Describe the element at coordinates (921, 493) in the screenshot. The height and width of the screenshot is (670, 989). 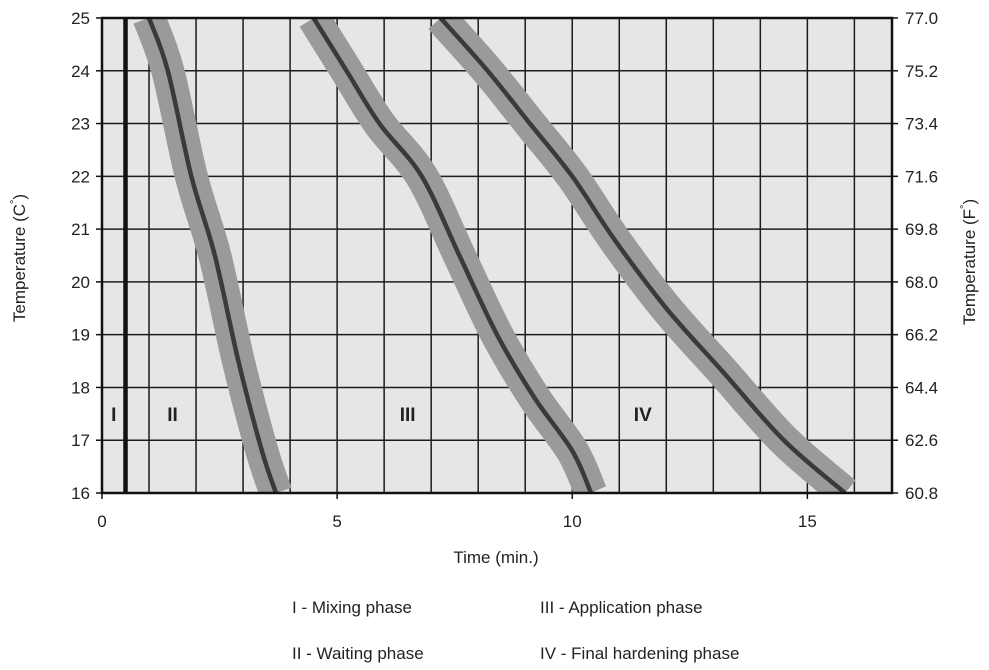
I see `right-tick-label: 60.8` at that location.